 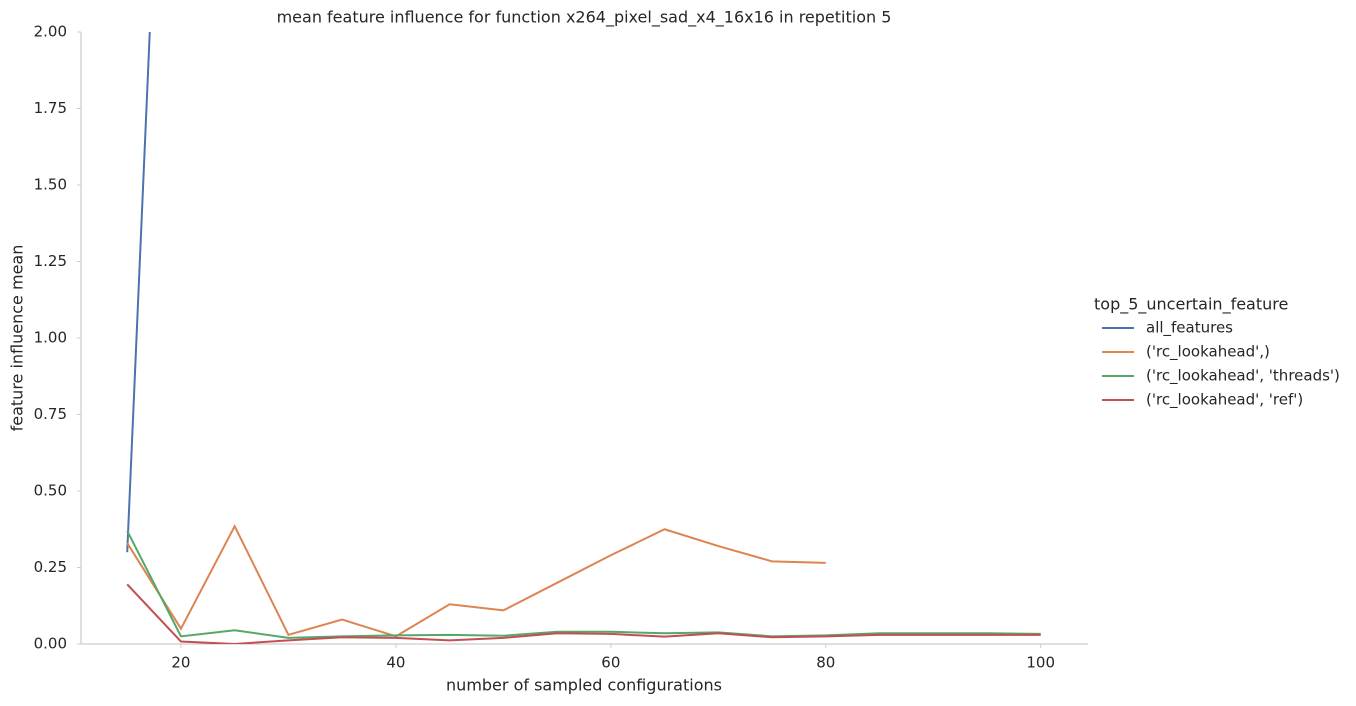 What do you see at coordinates (825, 663) in the screenshot?
I see `x-tick-label: 80` at bounding box center [825, 663].